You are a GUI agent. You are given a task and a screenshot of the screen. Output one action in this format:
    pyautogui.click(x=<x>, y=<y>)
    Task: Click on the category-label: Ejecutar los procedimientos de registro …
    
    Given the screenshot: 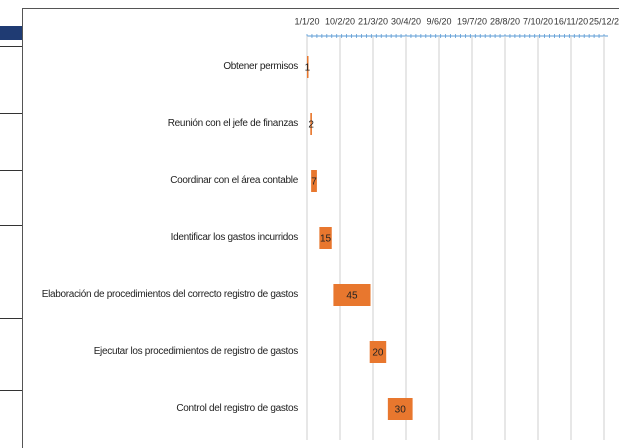 What is the action you would take?
    pyautogui.click(x=196, y=351)
    